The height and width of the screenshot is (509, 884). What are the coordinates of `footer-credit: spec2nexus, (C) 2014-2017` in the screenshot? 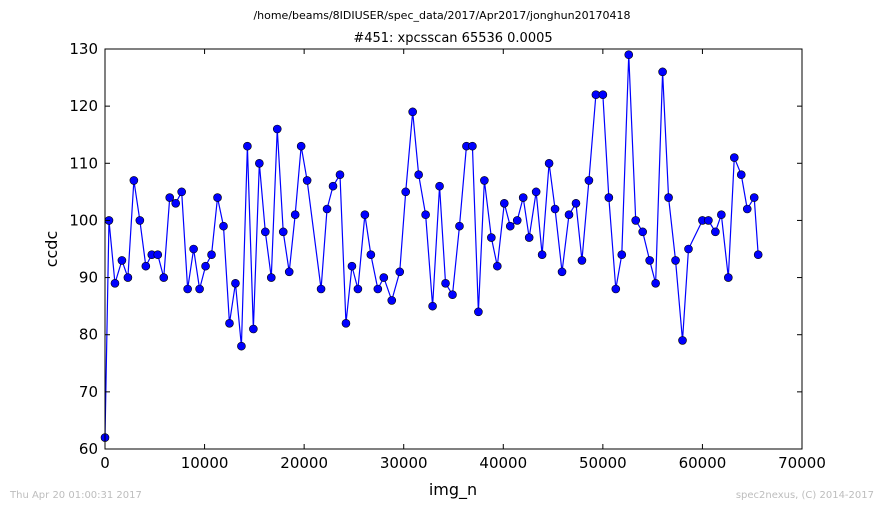 It's located at (805, 495).